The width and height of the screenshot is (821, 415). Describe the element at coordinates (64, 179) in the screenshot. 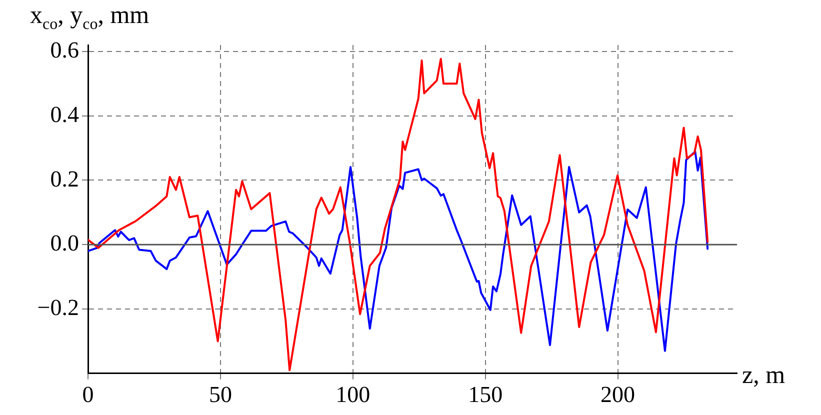

I see `y-tick-label: 0.2` at that location.